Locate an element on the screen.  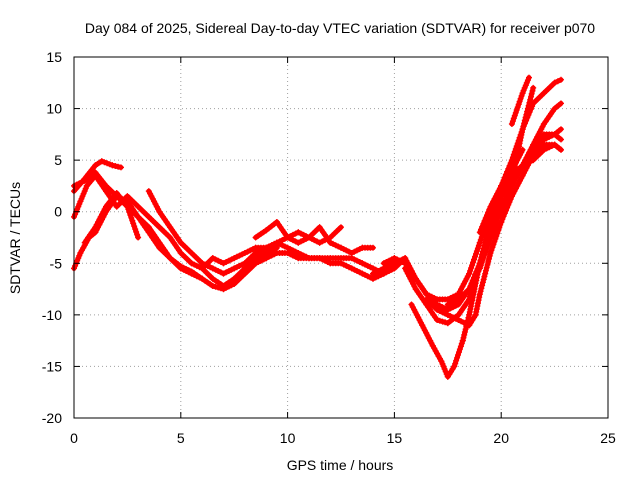
y-tick-label: -10 is located at coordinates (52, 315).